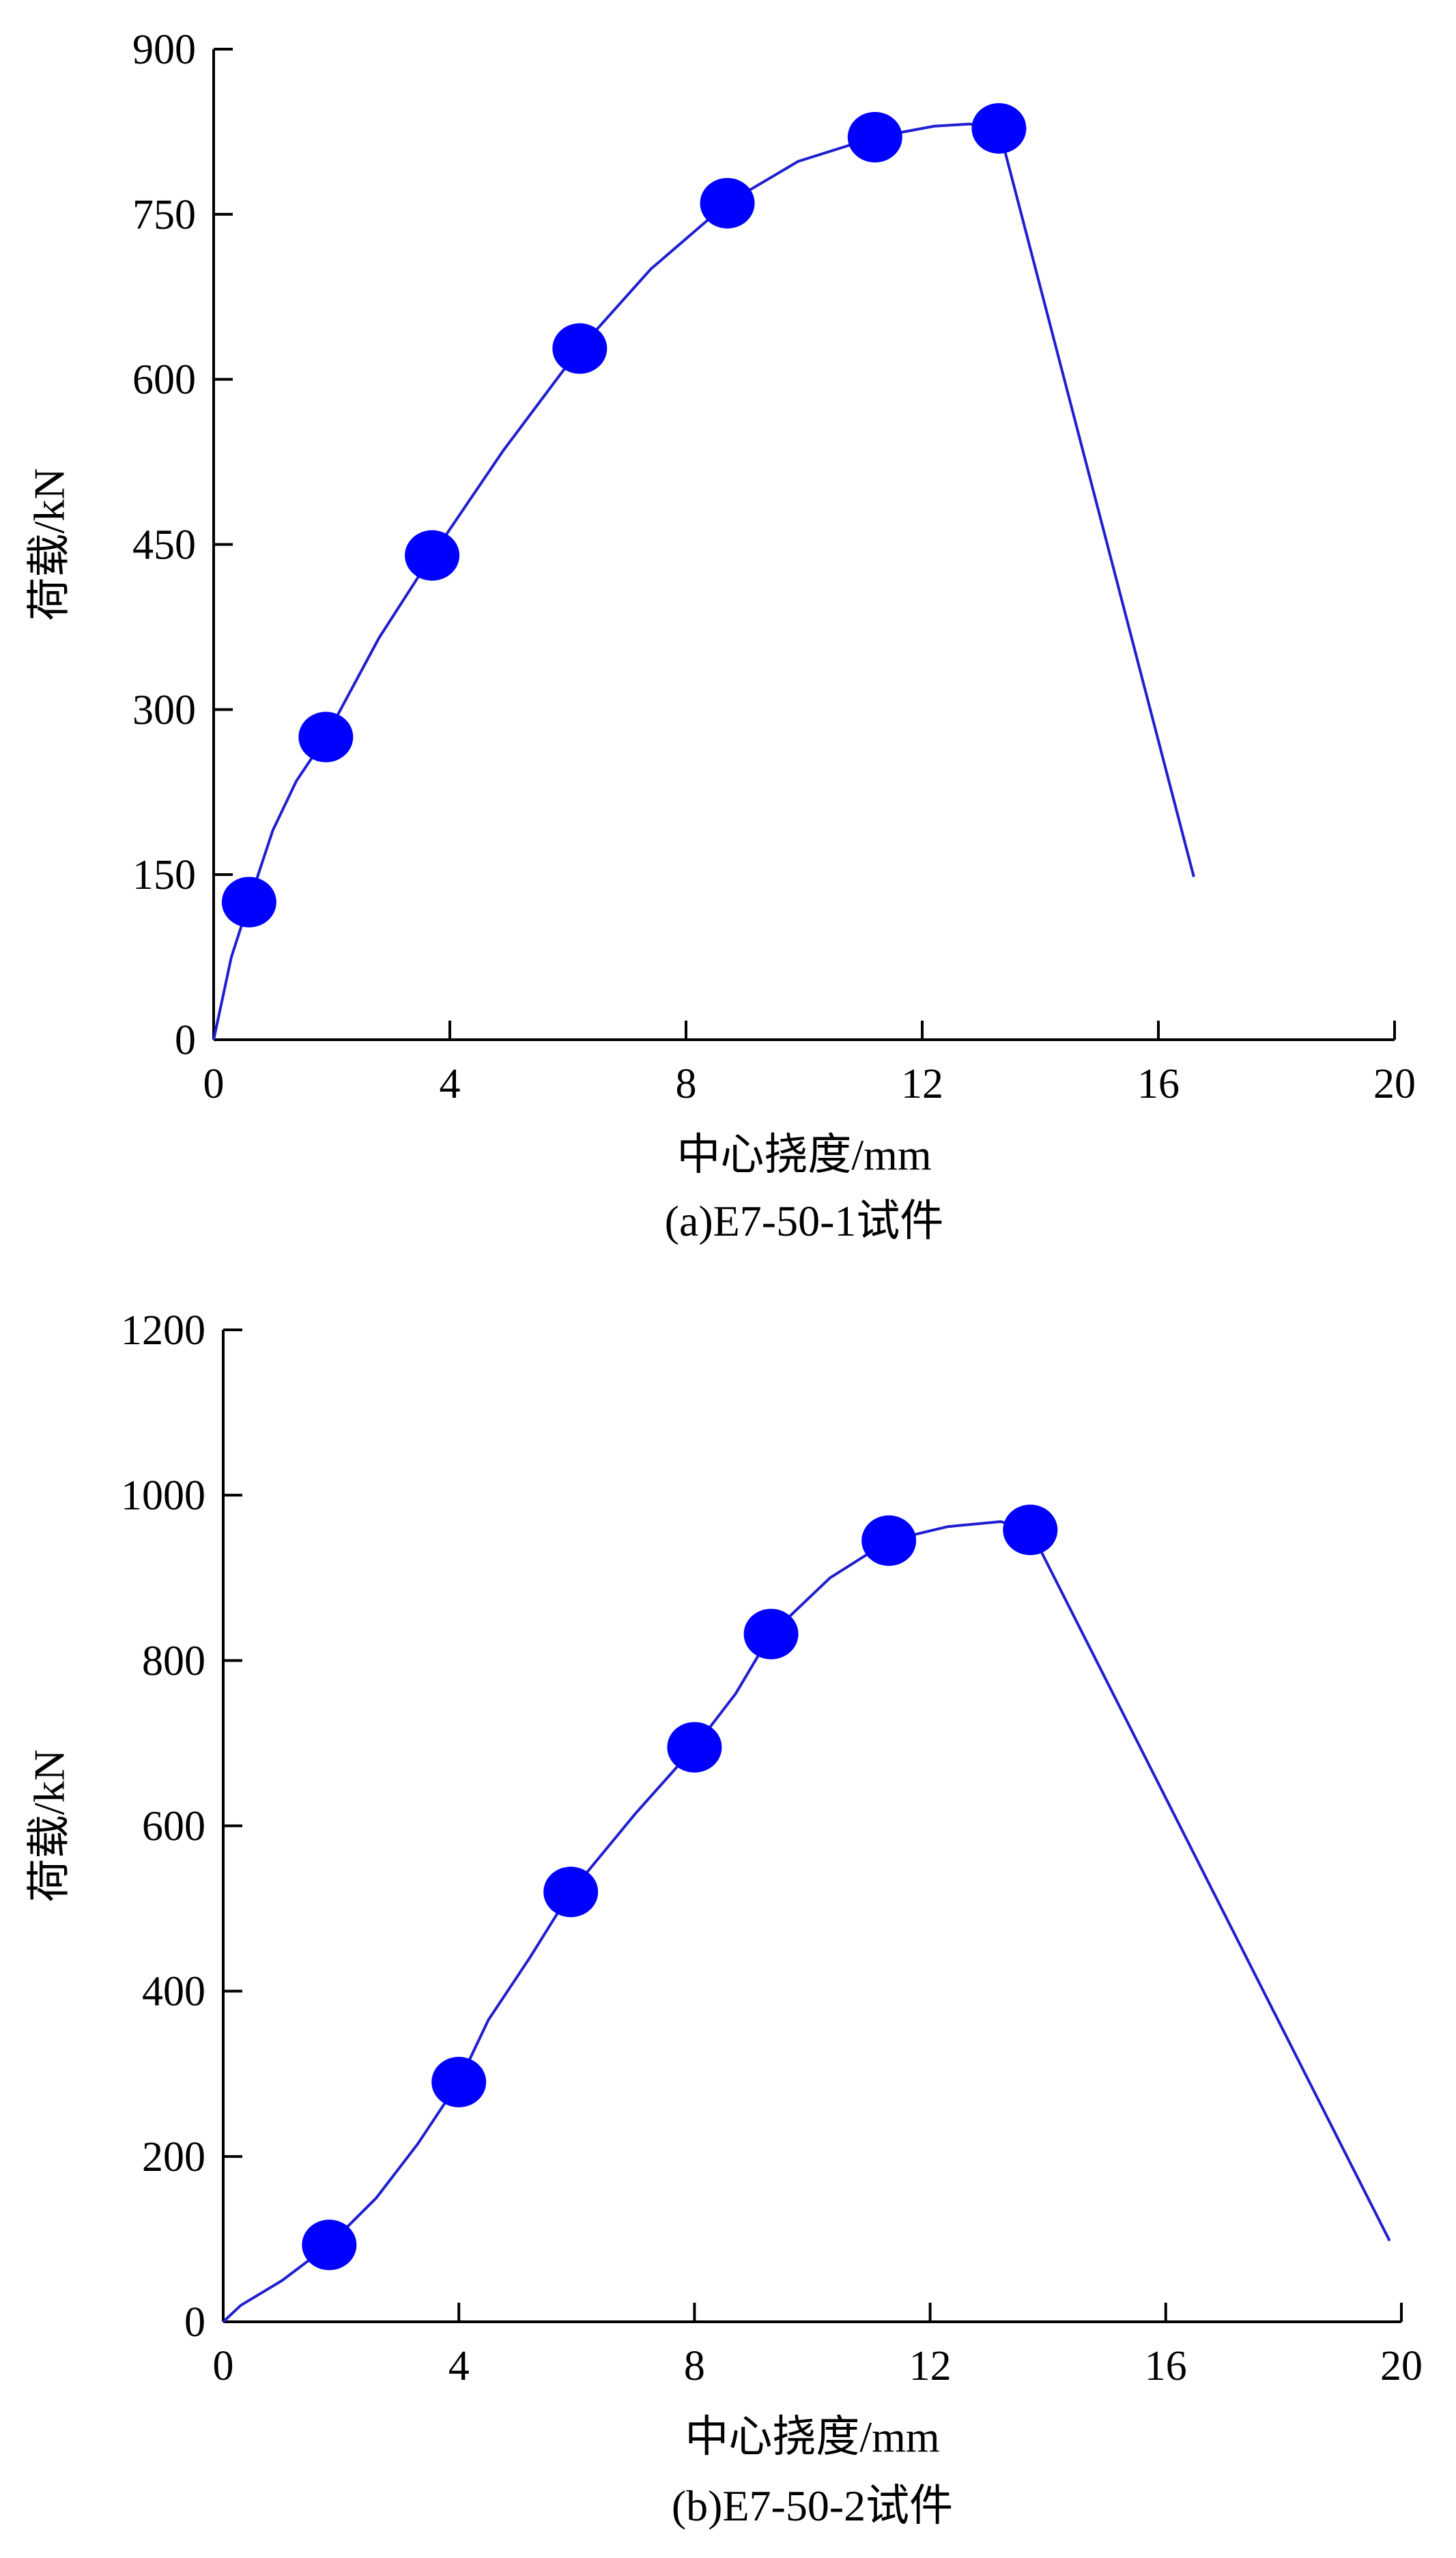 This screenshot has height=2558, width=1456. What do you see at coordinates (164, 50) in the screenshot?
I see `y-tick-label: 900` at bounding box center [164, 50].